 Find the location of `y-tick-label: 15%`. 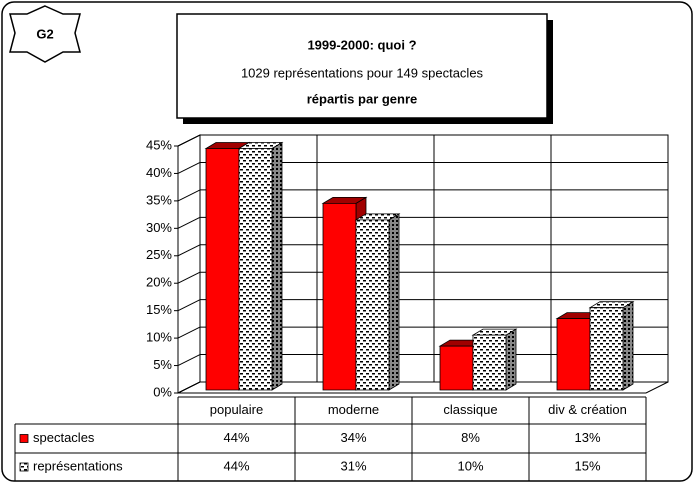

y-tick-label: 15% is located at coordinates (159, 309).